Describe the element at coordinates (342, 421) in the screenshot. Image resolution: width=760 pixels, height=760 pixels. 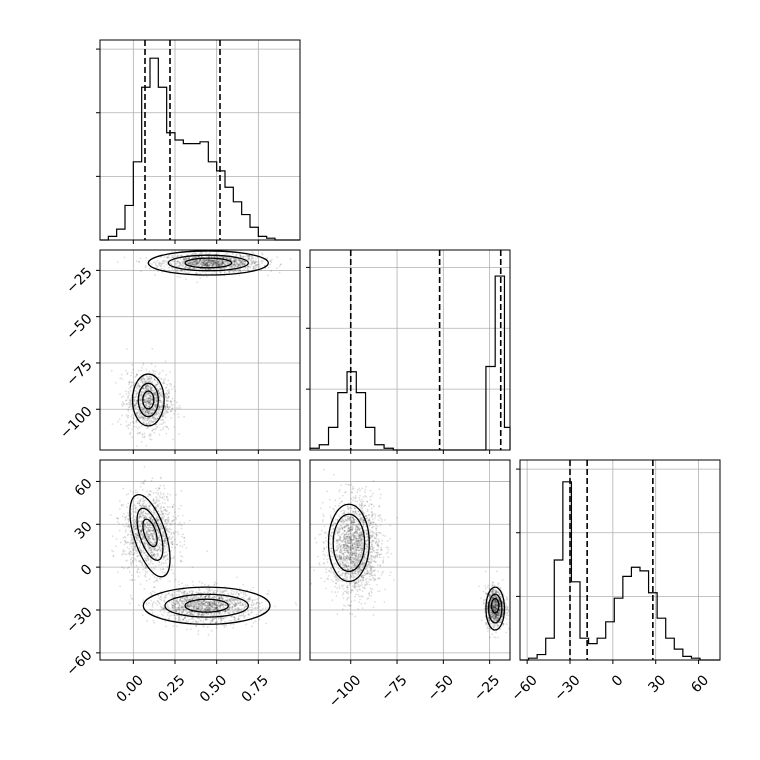
I see `hist-bar` at that location.